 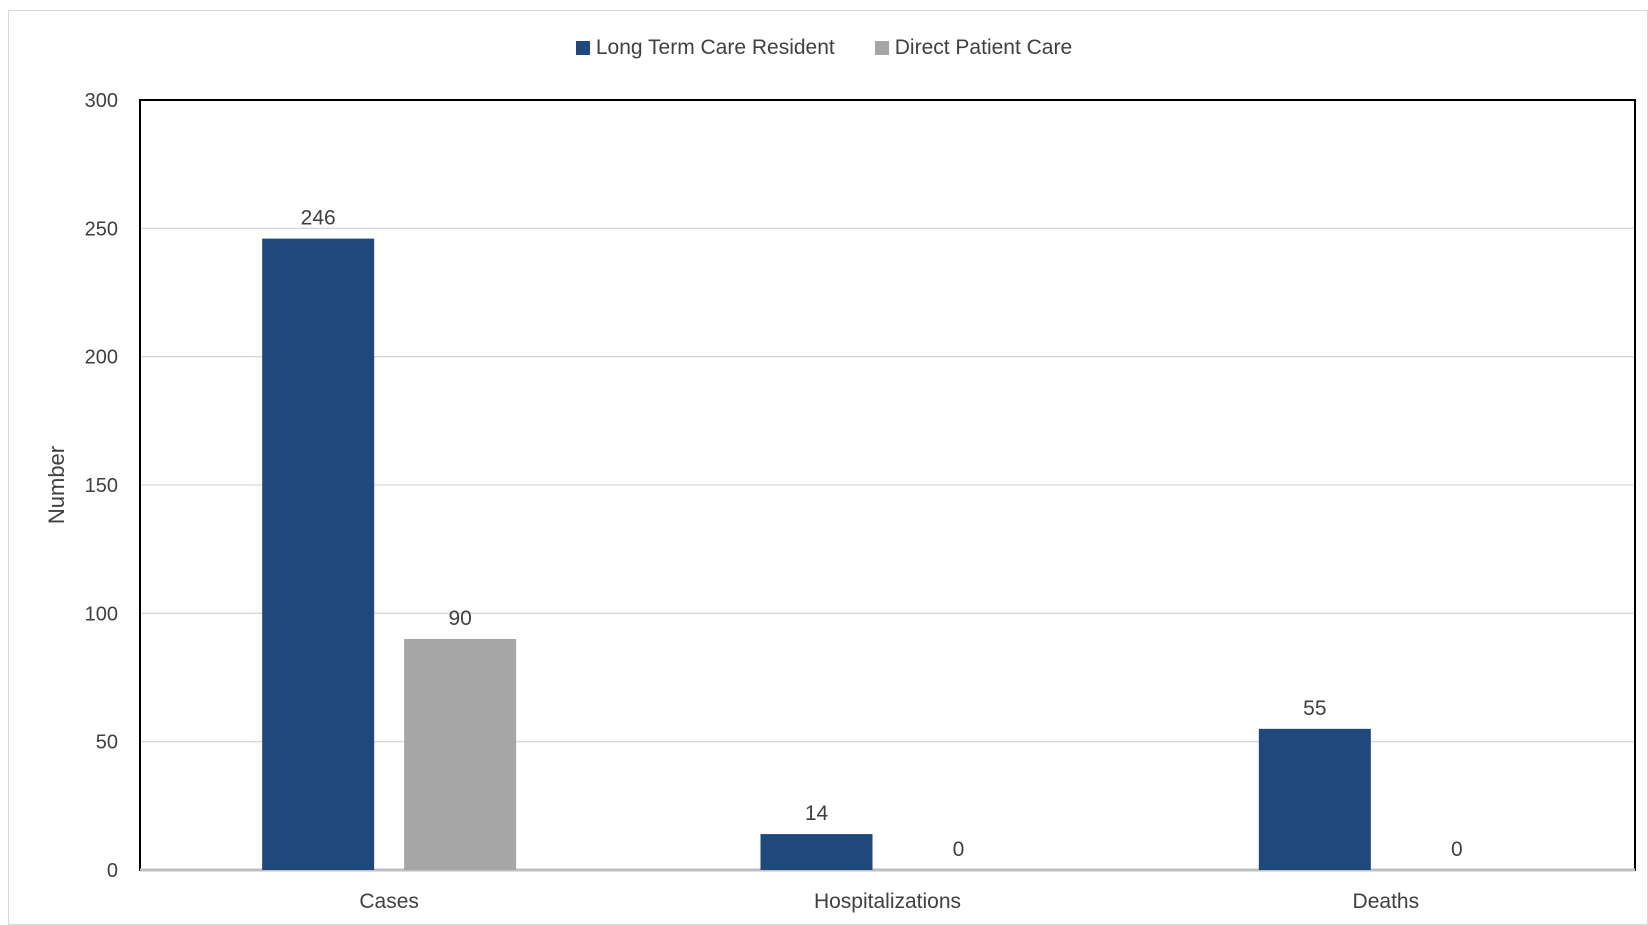 I want to click on legend-item-series-0: Long Term Care Resident, so click(x=705, y=48).